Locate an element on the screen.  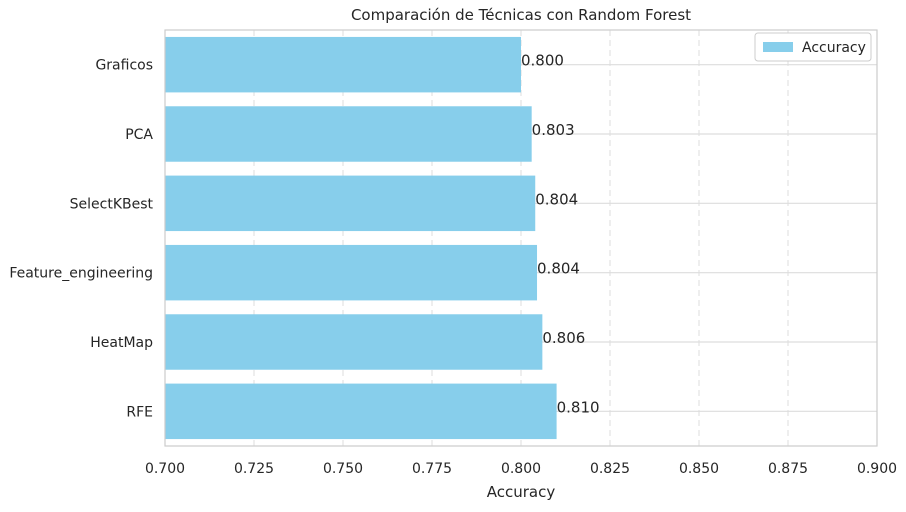
data-label: 0.803 is located at coordinates (553, 130).